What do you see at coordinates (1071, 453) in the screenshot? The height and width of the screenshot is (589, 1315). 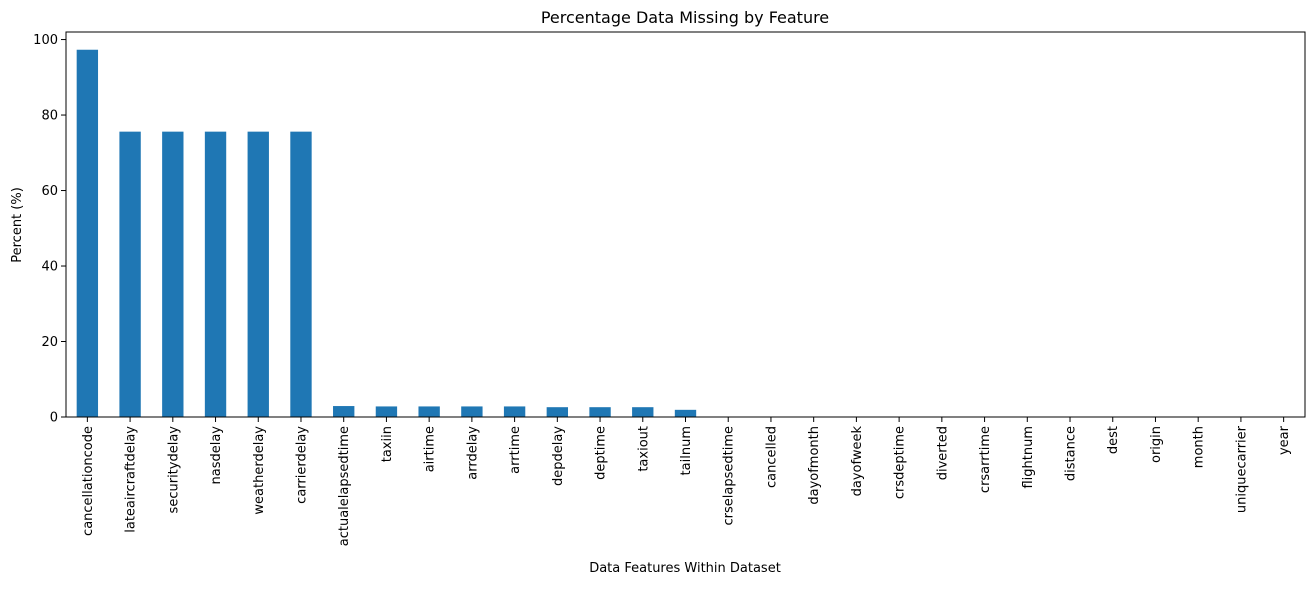 I see `x-tick-label: distance` at bounding box center [1071, 453].